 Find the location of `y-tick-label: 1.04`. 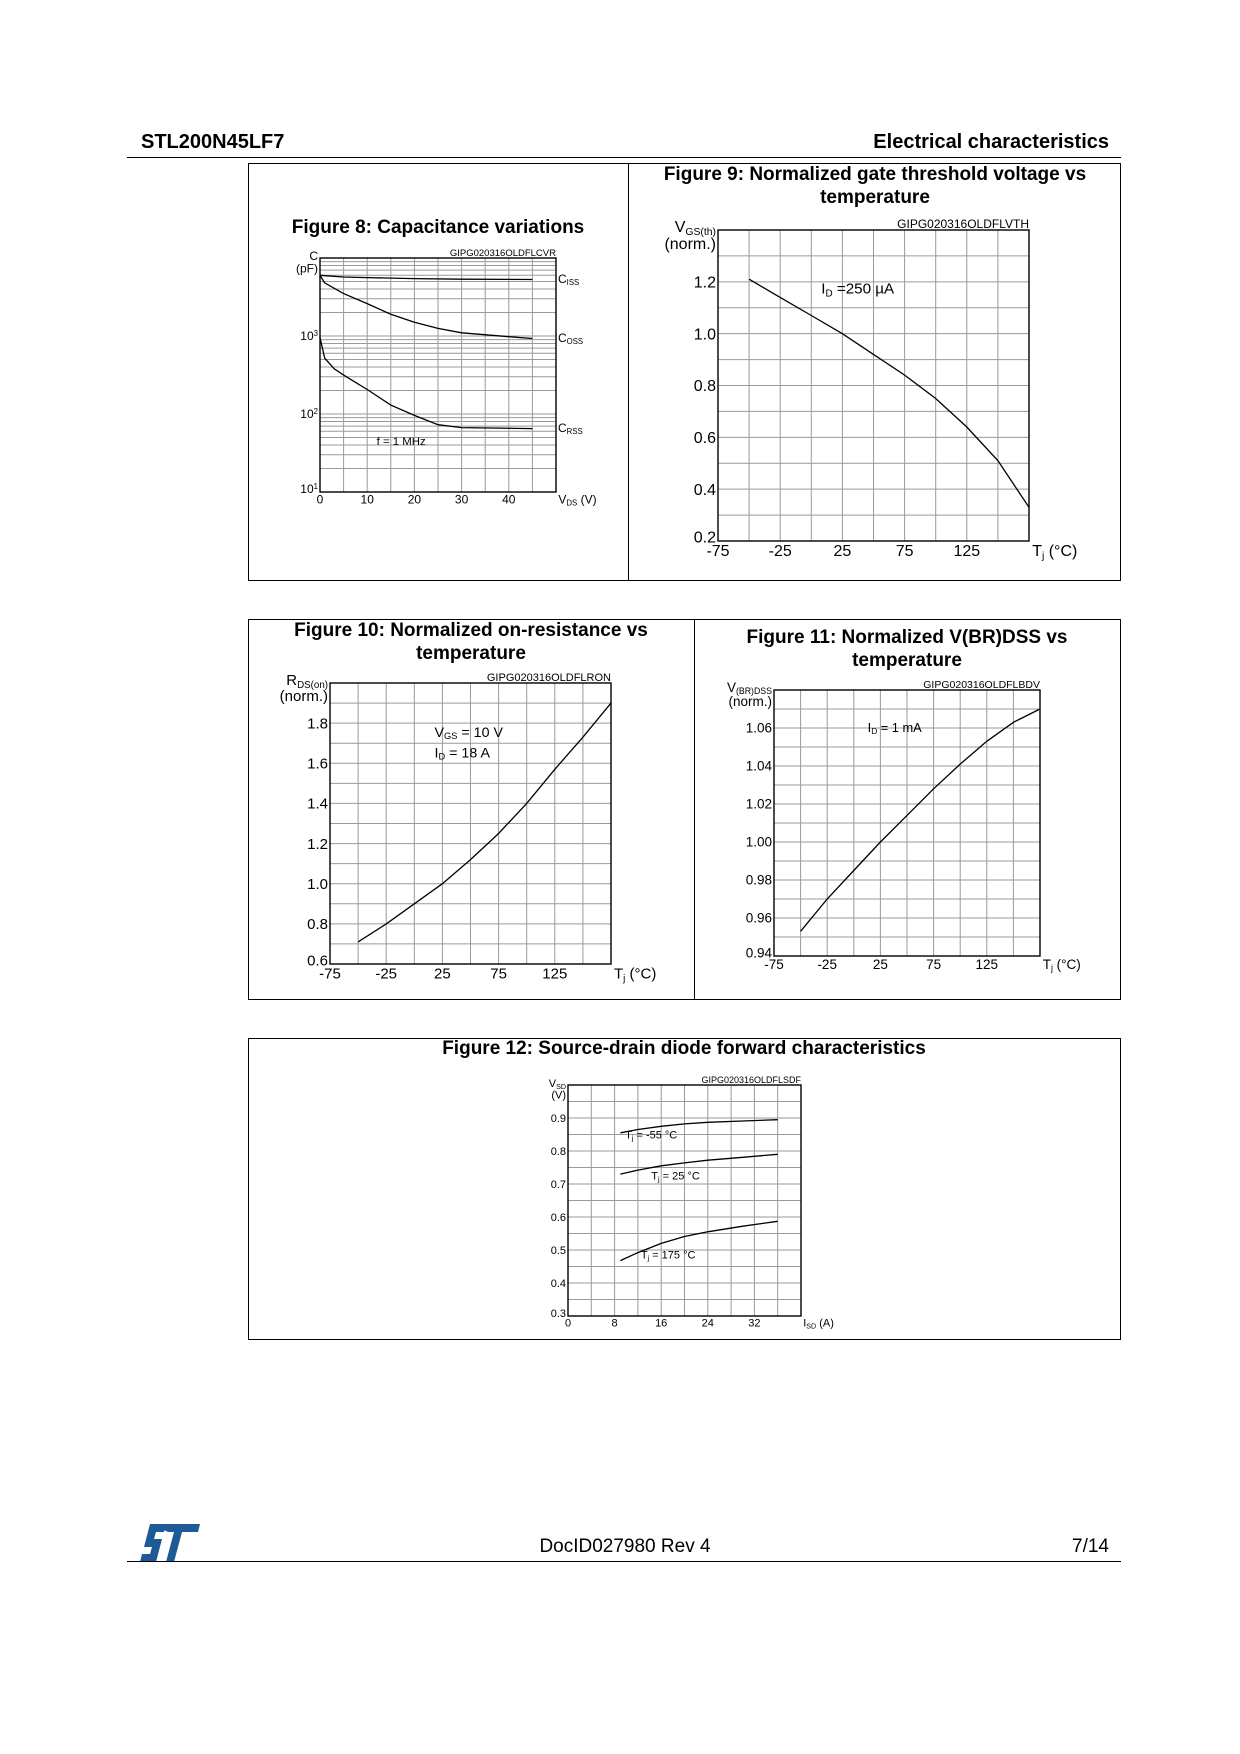

y-tick-label: 1.04 is located at coordinates (759, 766).